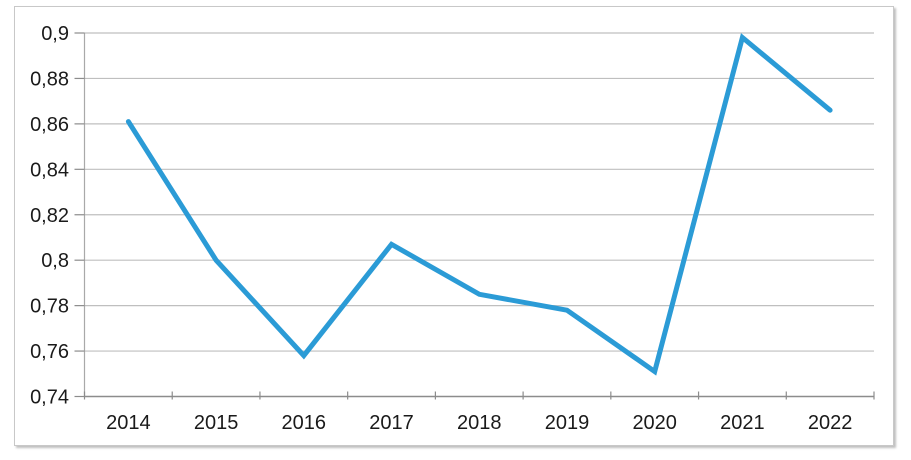  I want to click on x-axis-tick-label: 2019, so click(567, 423).